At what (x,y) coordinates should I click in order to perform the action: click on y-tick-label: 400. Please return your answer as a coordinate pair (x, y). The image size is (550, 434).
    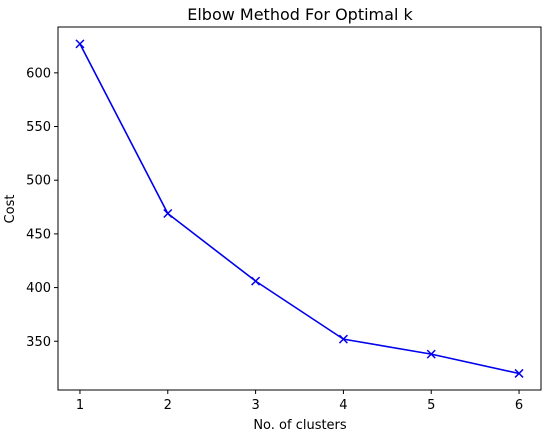
    Looking at the image, I should click on (38, 288).